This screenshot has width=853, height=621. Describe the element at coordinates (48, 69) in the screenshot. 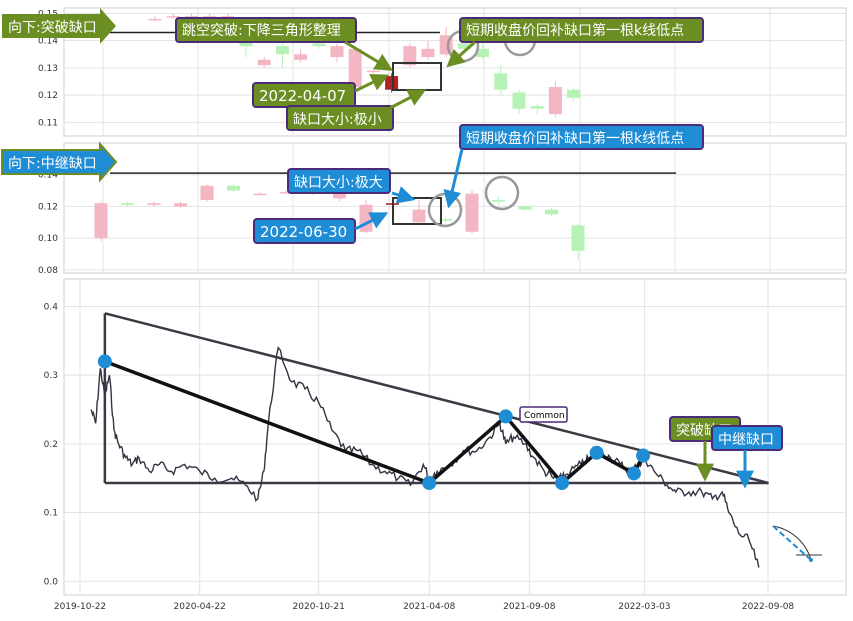

I see `y-tick-label: 0.13` at that location.